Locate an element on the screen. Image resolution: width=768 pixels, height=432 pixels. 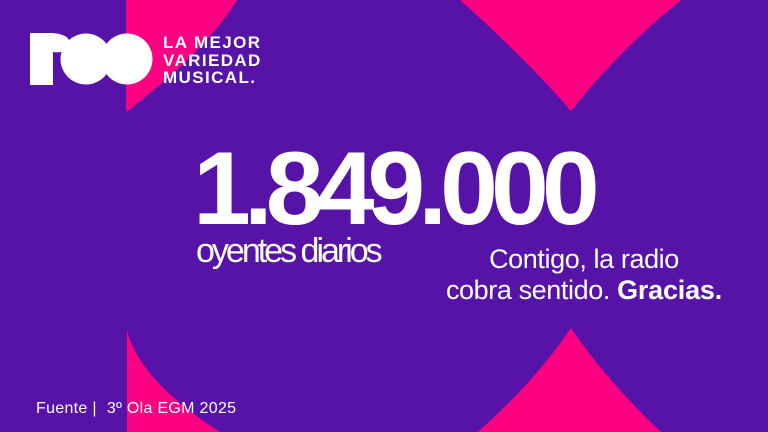
tagline-line-2: VARIEDAD is located at coordinates (212, 60).